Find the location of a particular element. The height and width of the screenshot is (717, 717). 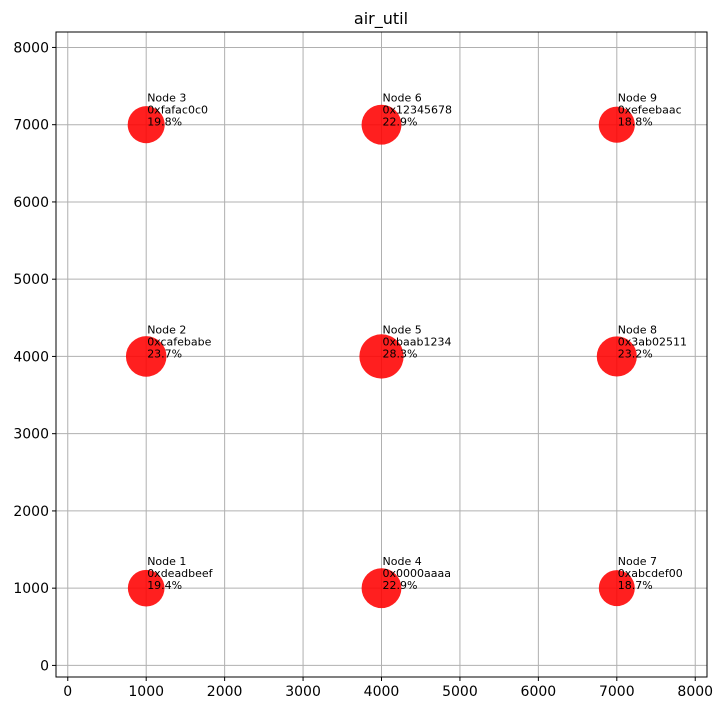

x-tick-label: 6000 is located at coordinates (539, 692).